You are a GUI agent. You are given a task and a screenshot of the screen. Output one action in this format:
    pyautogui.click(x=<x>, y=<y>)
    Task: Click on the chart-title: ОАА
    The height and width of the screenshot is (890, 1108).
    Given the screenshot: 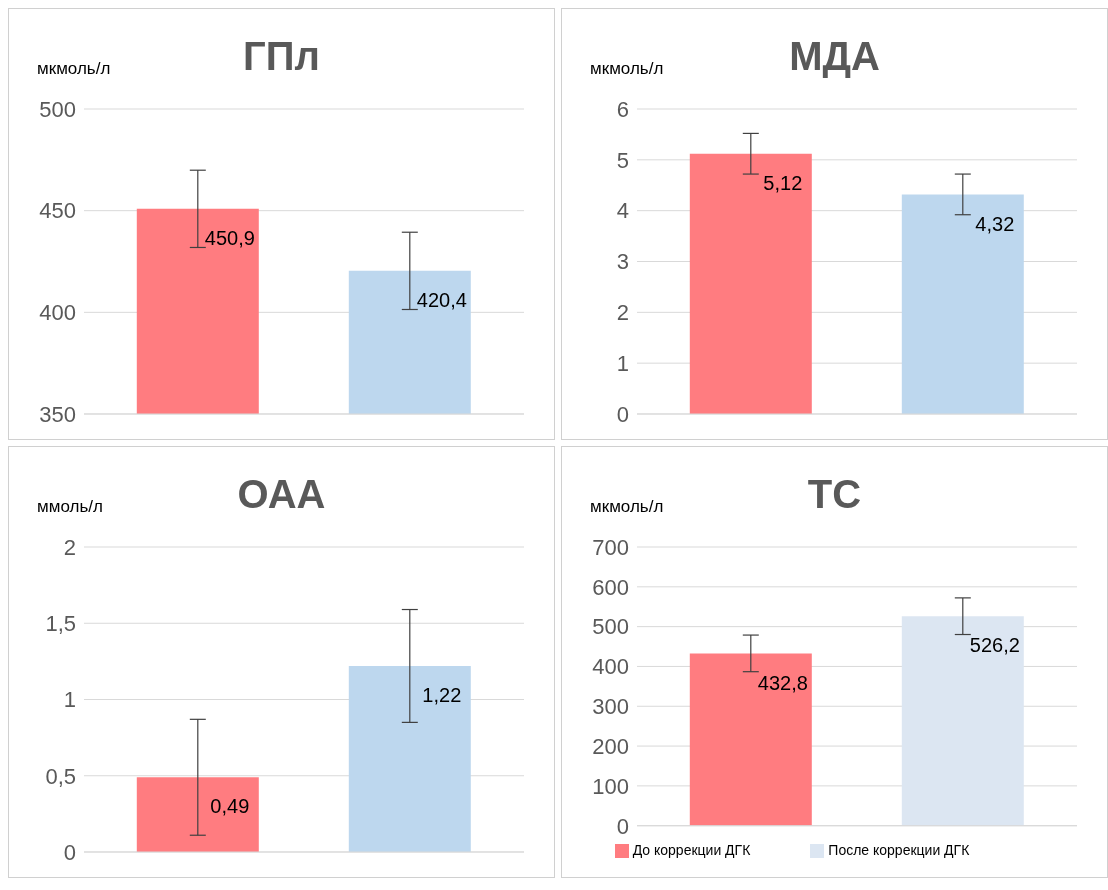 What is the action you would take?
    pyautogui.click(x=281, y=494)
    